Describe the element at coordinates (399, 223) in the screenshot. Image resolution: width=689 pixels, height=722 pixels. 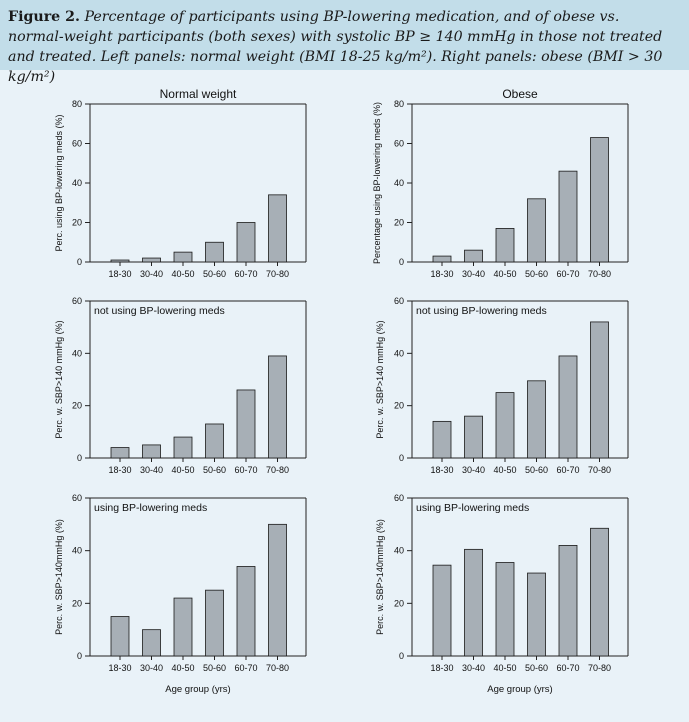
I see `ob_meds-y-tick-label: 20` at that location.